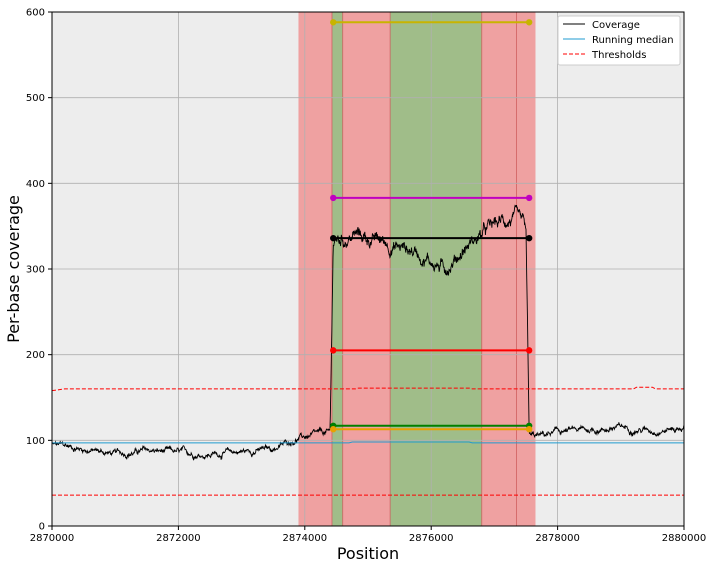  Describe the element at coordinates (633, 40) in the screenshot. I see `legend-label-running-median: Running median` at that location.